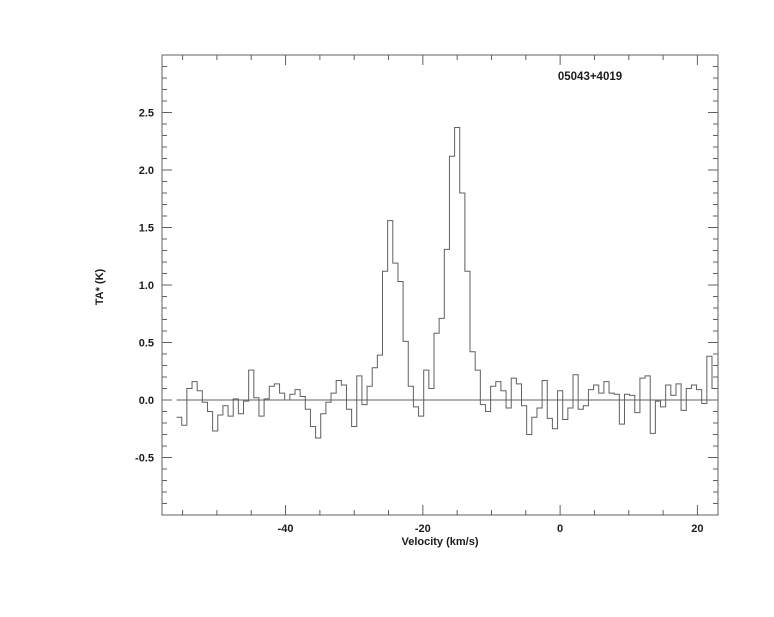 Image resolution: width=774 pixels, height=617 pixels. I want to click on x-tick-label: 20, so click(697, 529).